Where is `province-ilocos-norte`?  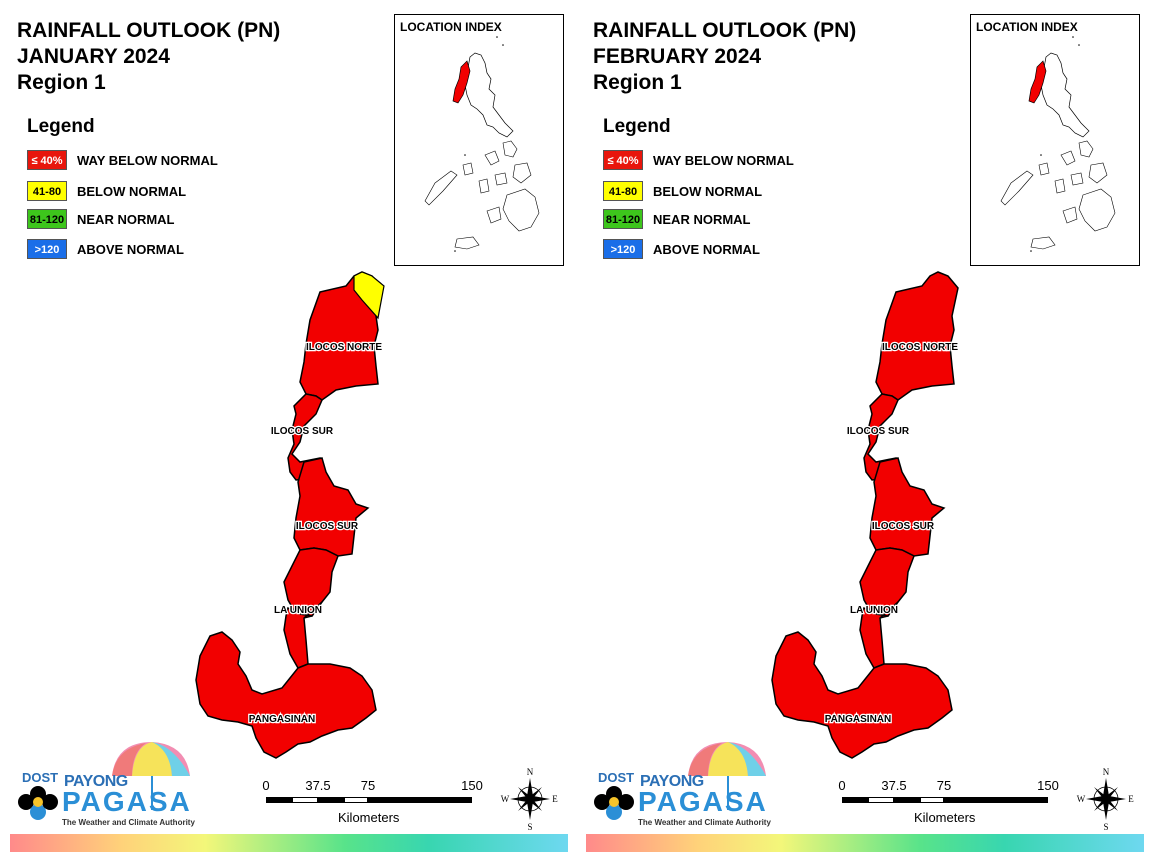
province-ilocos-norte is located at coordinates (917, 336).